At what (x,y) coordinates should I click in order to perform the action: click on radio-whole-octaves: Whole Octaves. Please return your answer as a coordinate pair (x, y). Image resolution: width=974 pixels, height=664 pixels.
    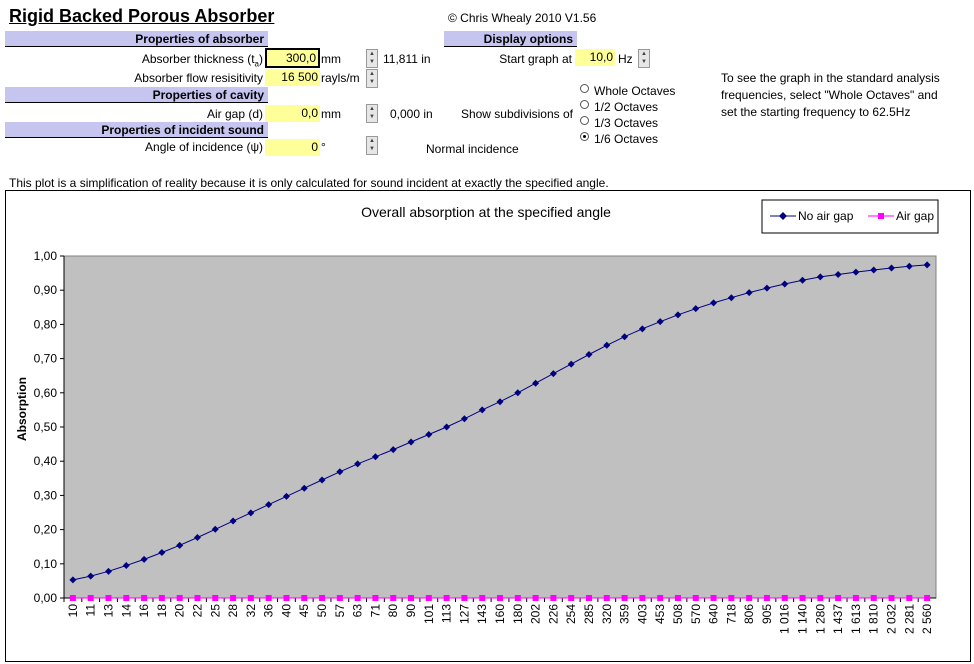
    Looking at the image, I should click on (627, 91).